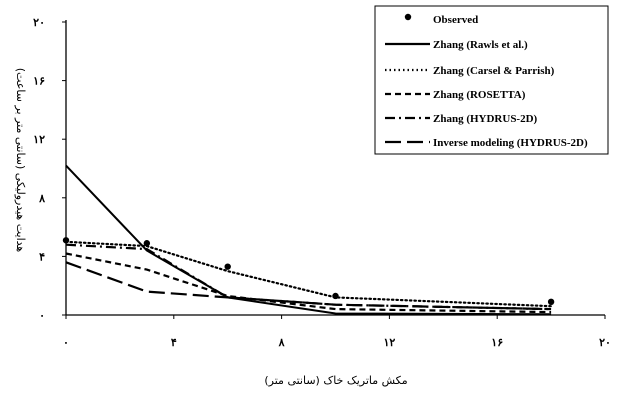  I want to click on legend-label: Zhang (Carsel & Parrish), so click(494, 71).